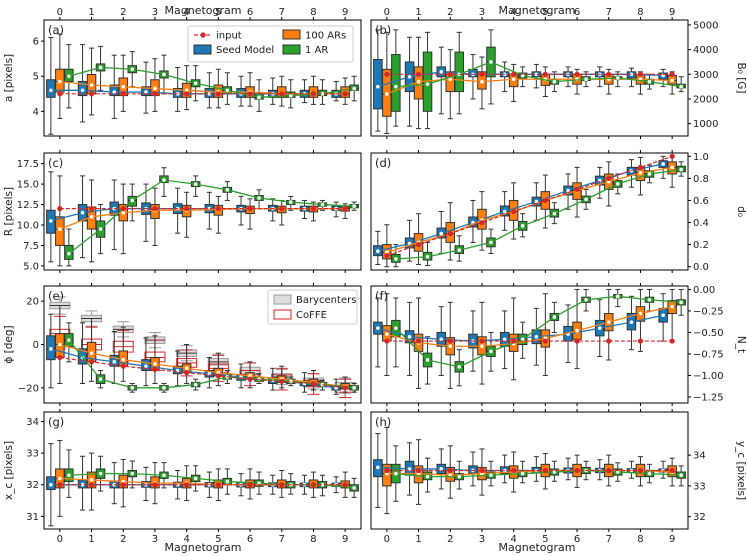  I want to click on y-tick-label: −0.75, so click(708, 354).